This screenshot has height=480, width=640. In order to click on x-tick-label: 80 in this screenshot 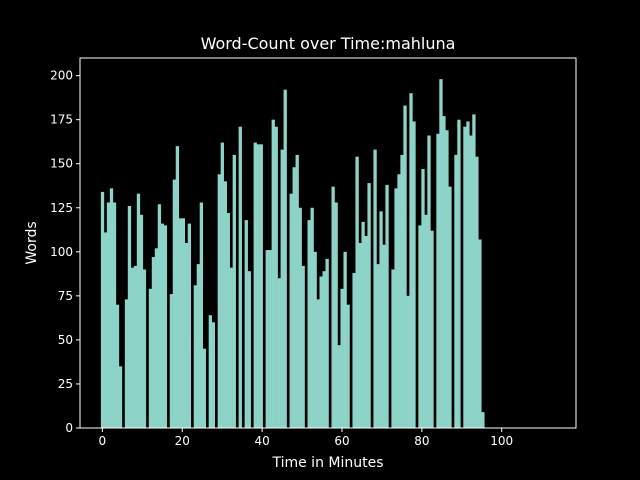, I will do `click(421, 441)`.